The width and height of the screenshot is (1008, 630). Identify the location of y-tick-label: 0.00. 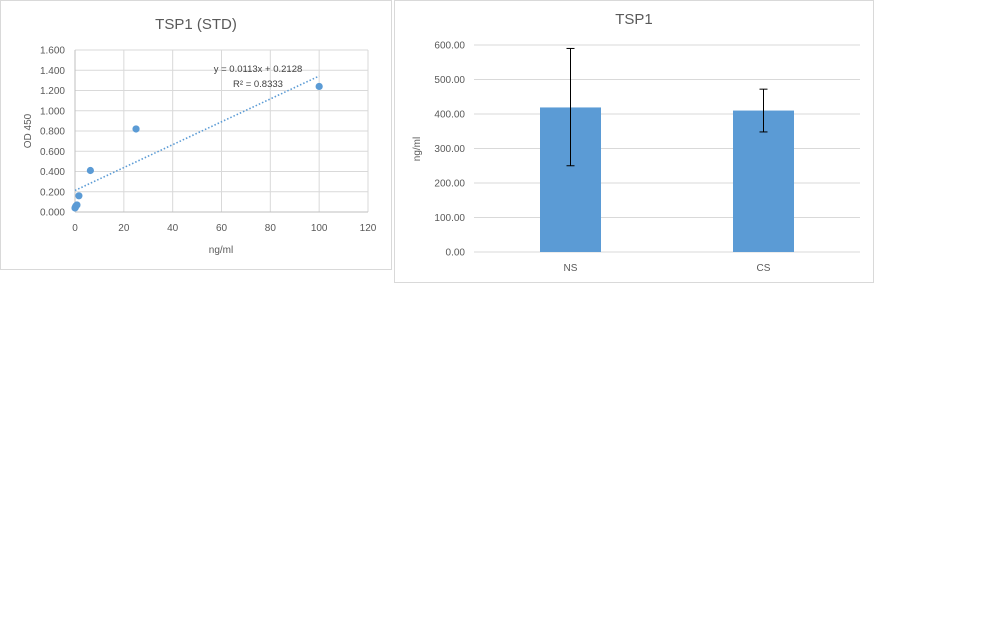
(456, 253).